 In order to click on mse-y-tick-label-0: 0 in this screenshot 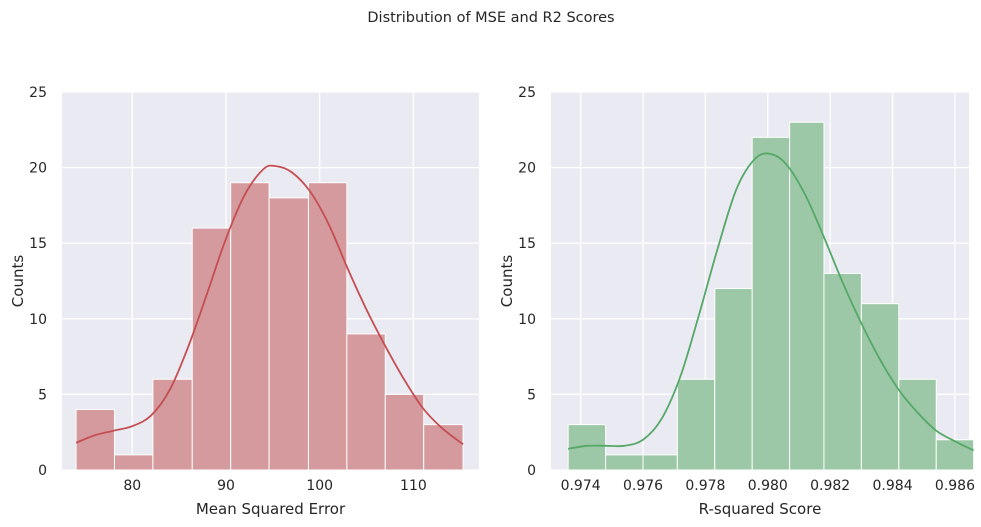, I will do `click(42, 471)`.